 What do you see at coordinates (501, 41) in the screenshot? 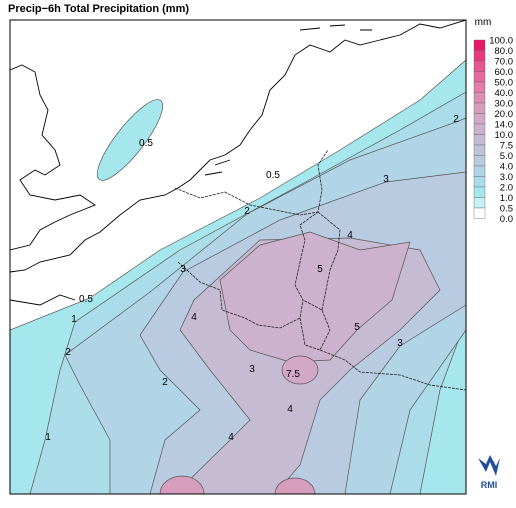
I see `legend-label: 100.0` at bounding box center [501, 41].